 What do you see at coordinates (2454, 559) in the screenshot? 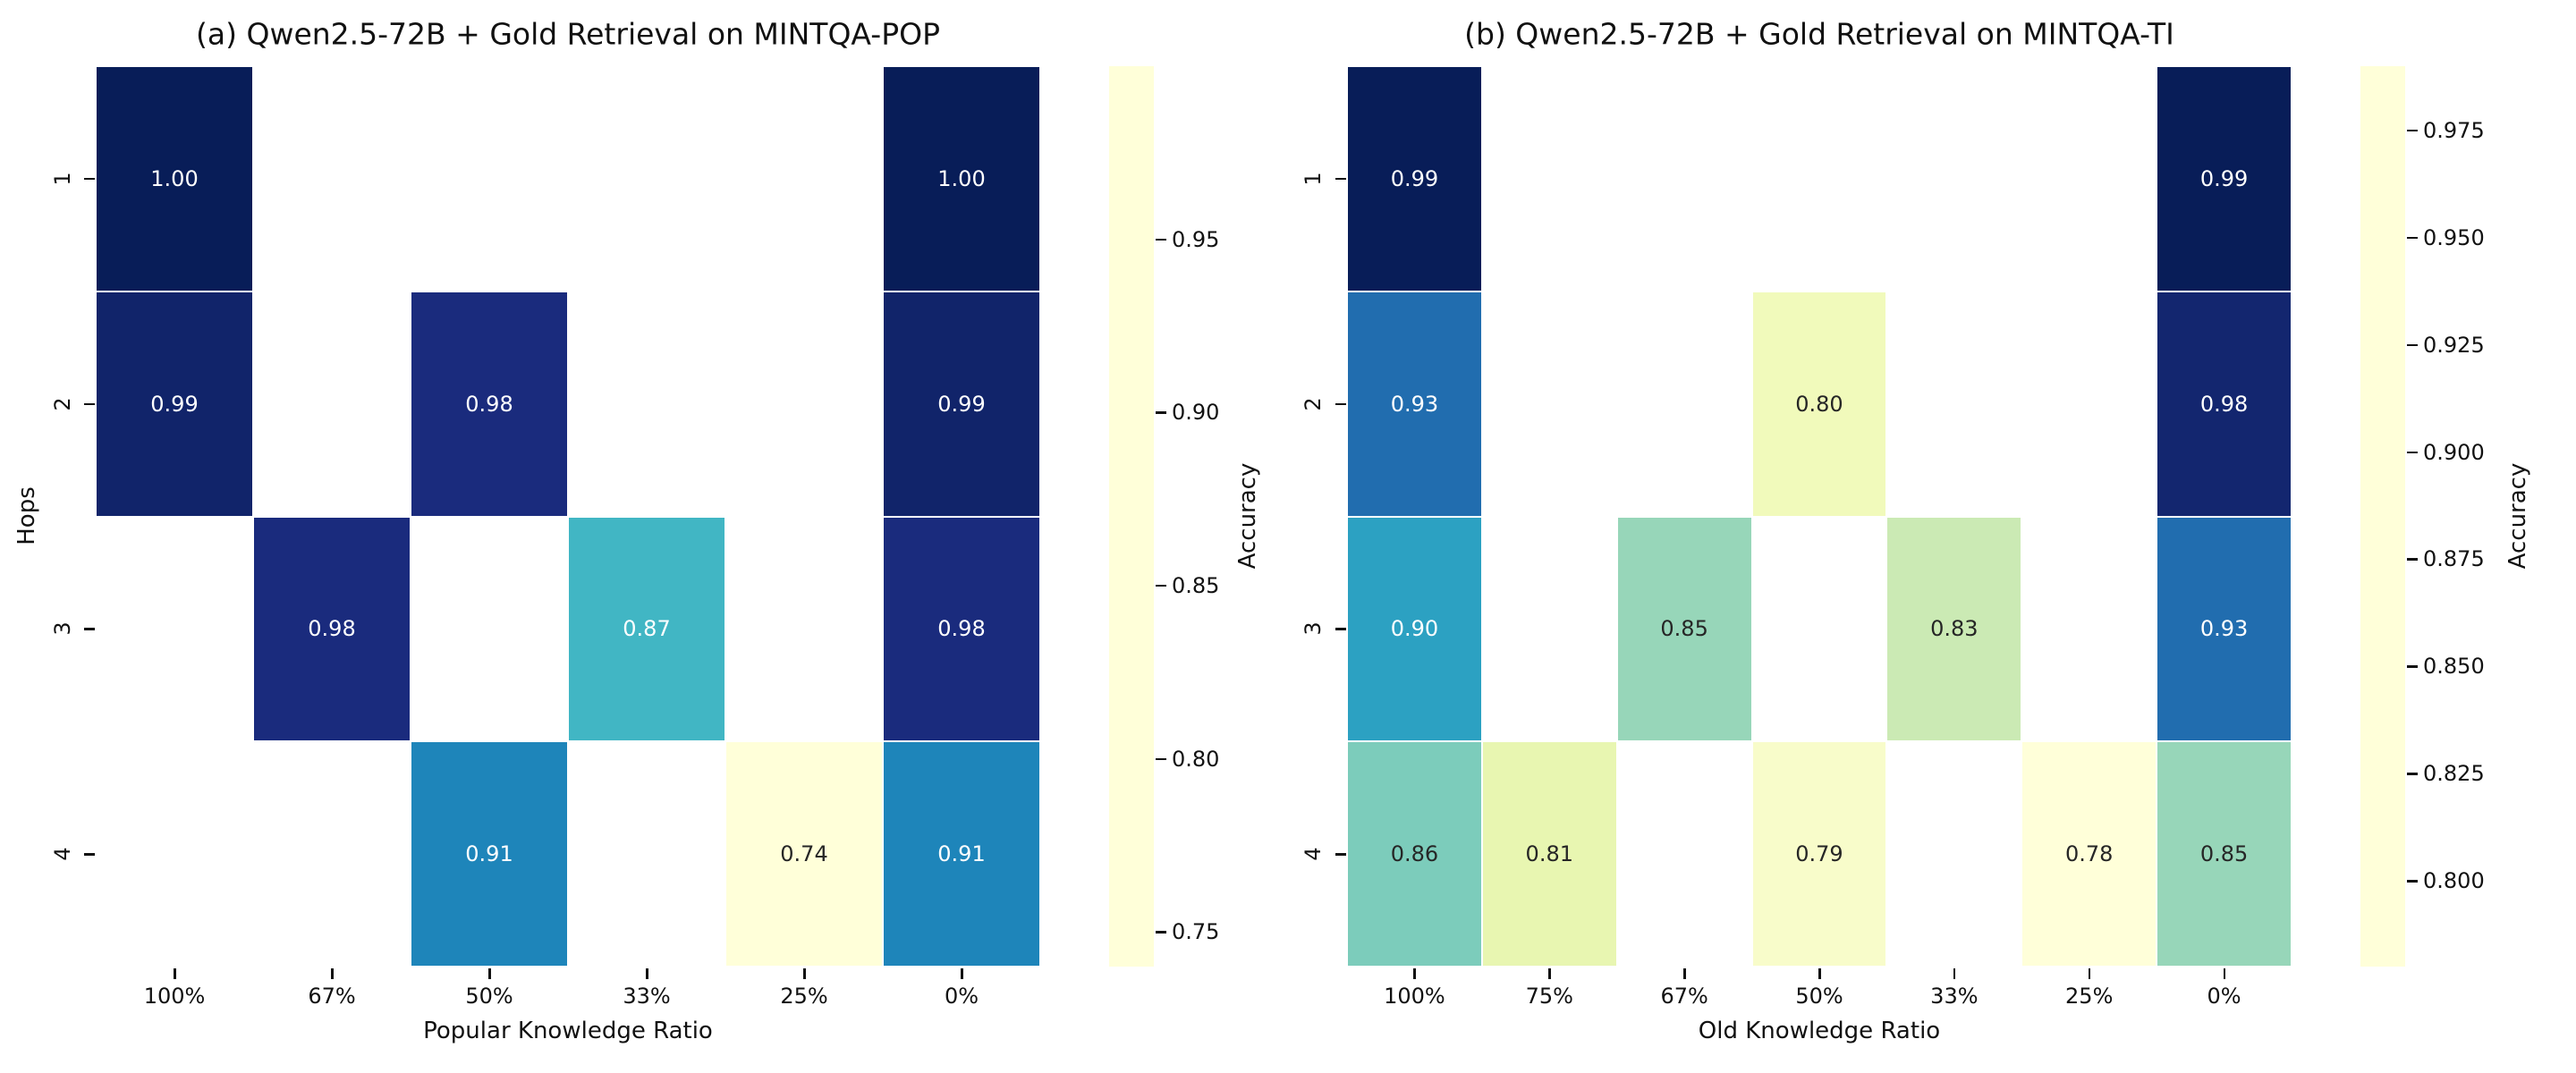
I see `colorbar-tick-label: 0.875` at bounding box center [2454, 559].